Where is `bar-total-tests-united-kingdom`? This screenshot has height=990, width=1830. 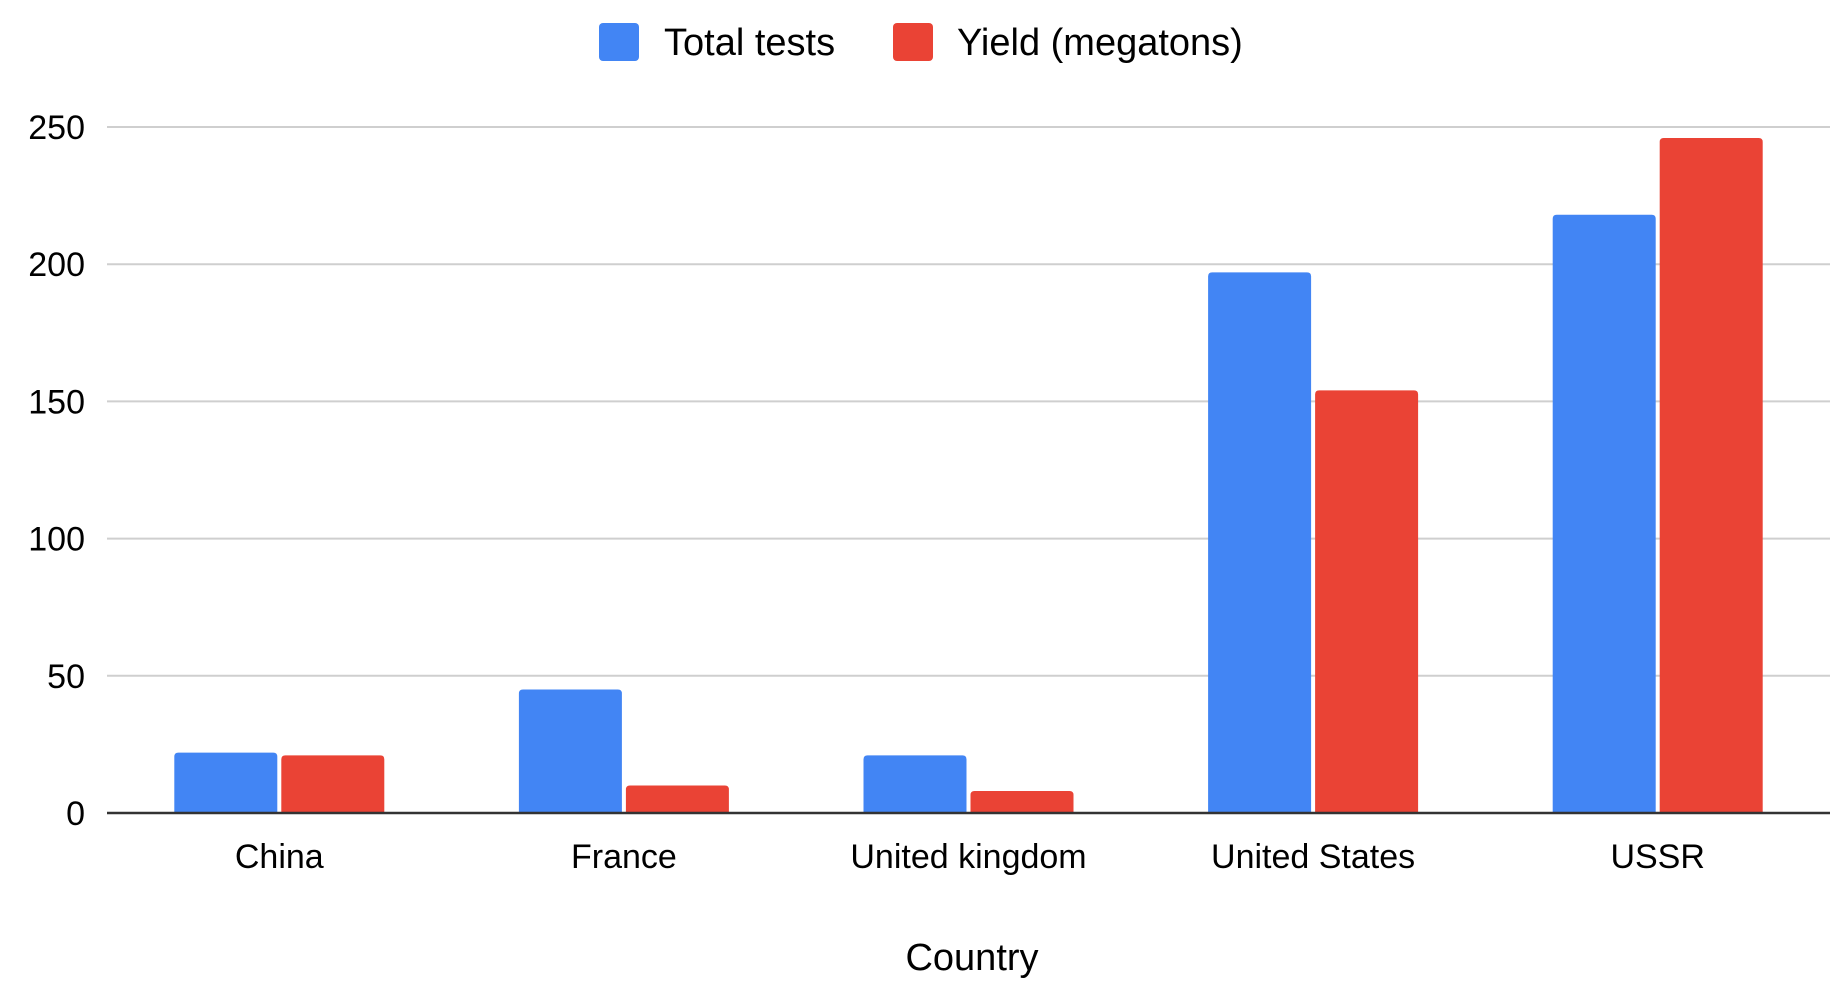 bar-total-tests-united-kingdom is located at coordinates (915, 784).